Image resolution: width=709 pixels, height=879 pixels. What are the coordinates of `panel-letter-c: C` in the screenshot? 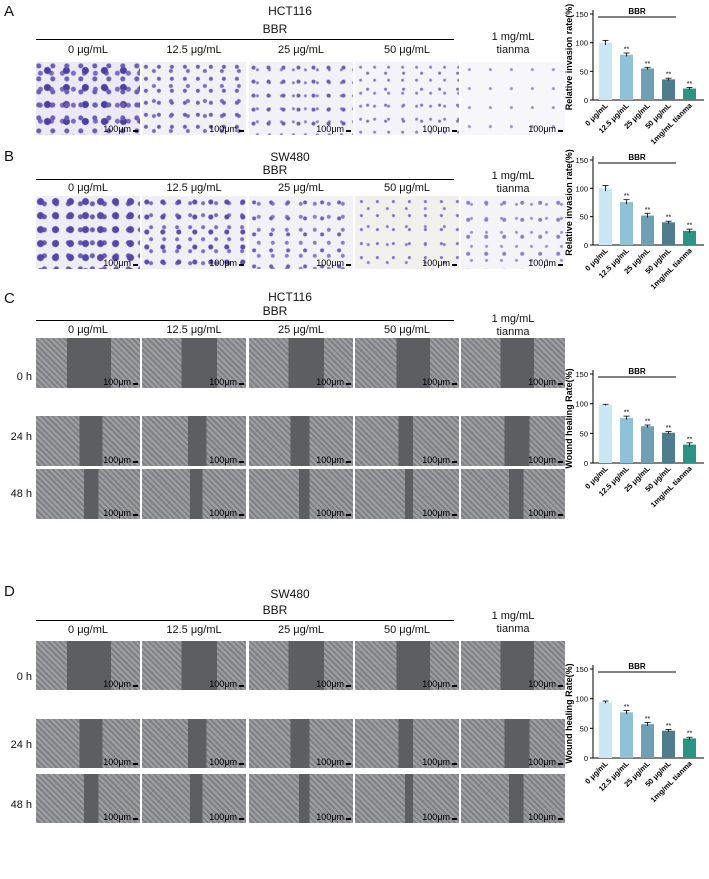 It's located at (9, 298).